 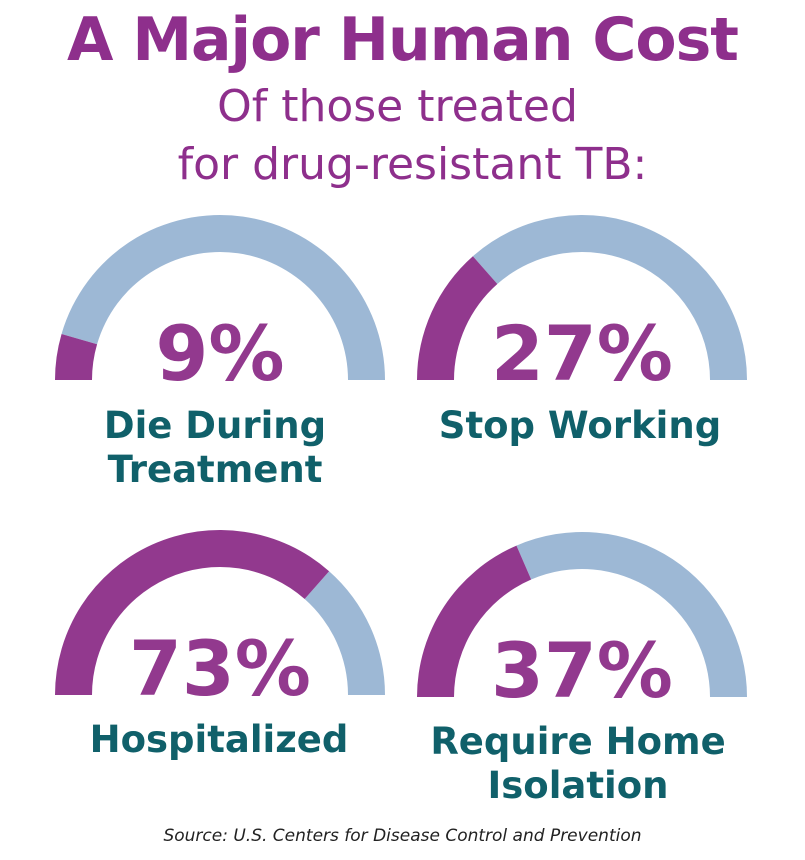 I want to click on gauge-value-arc-stop-working, so click(x=457, y=318).